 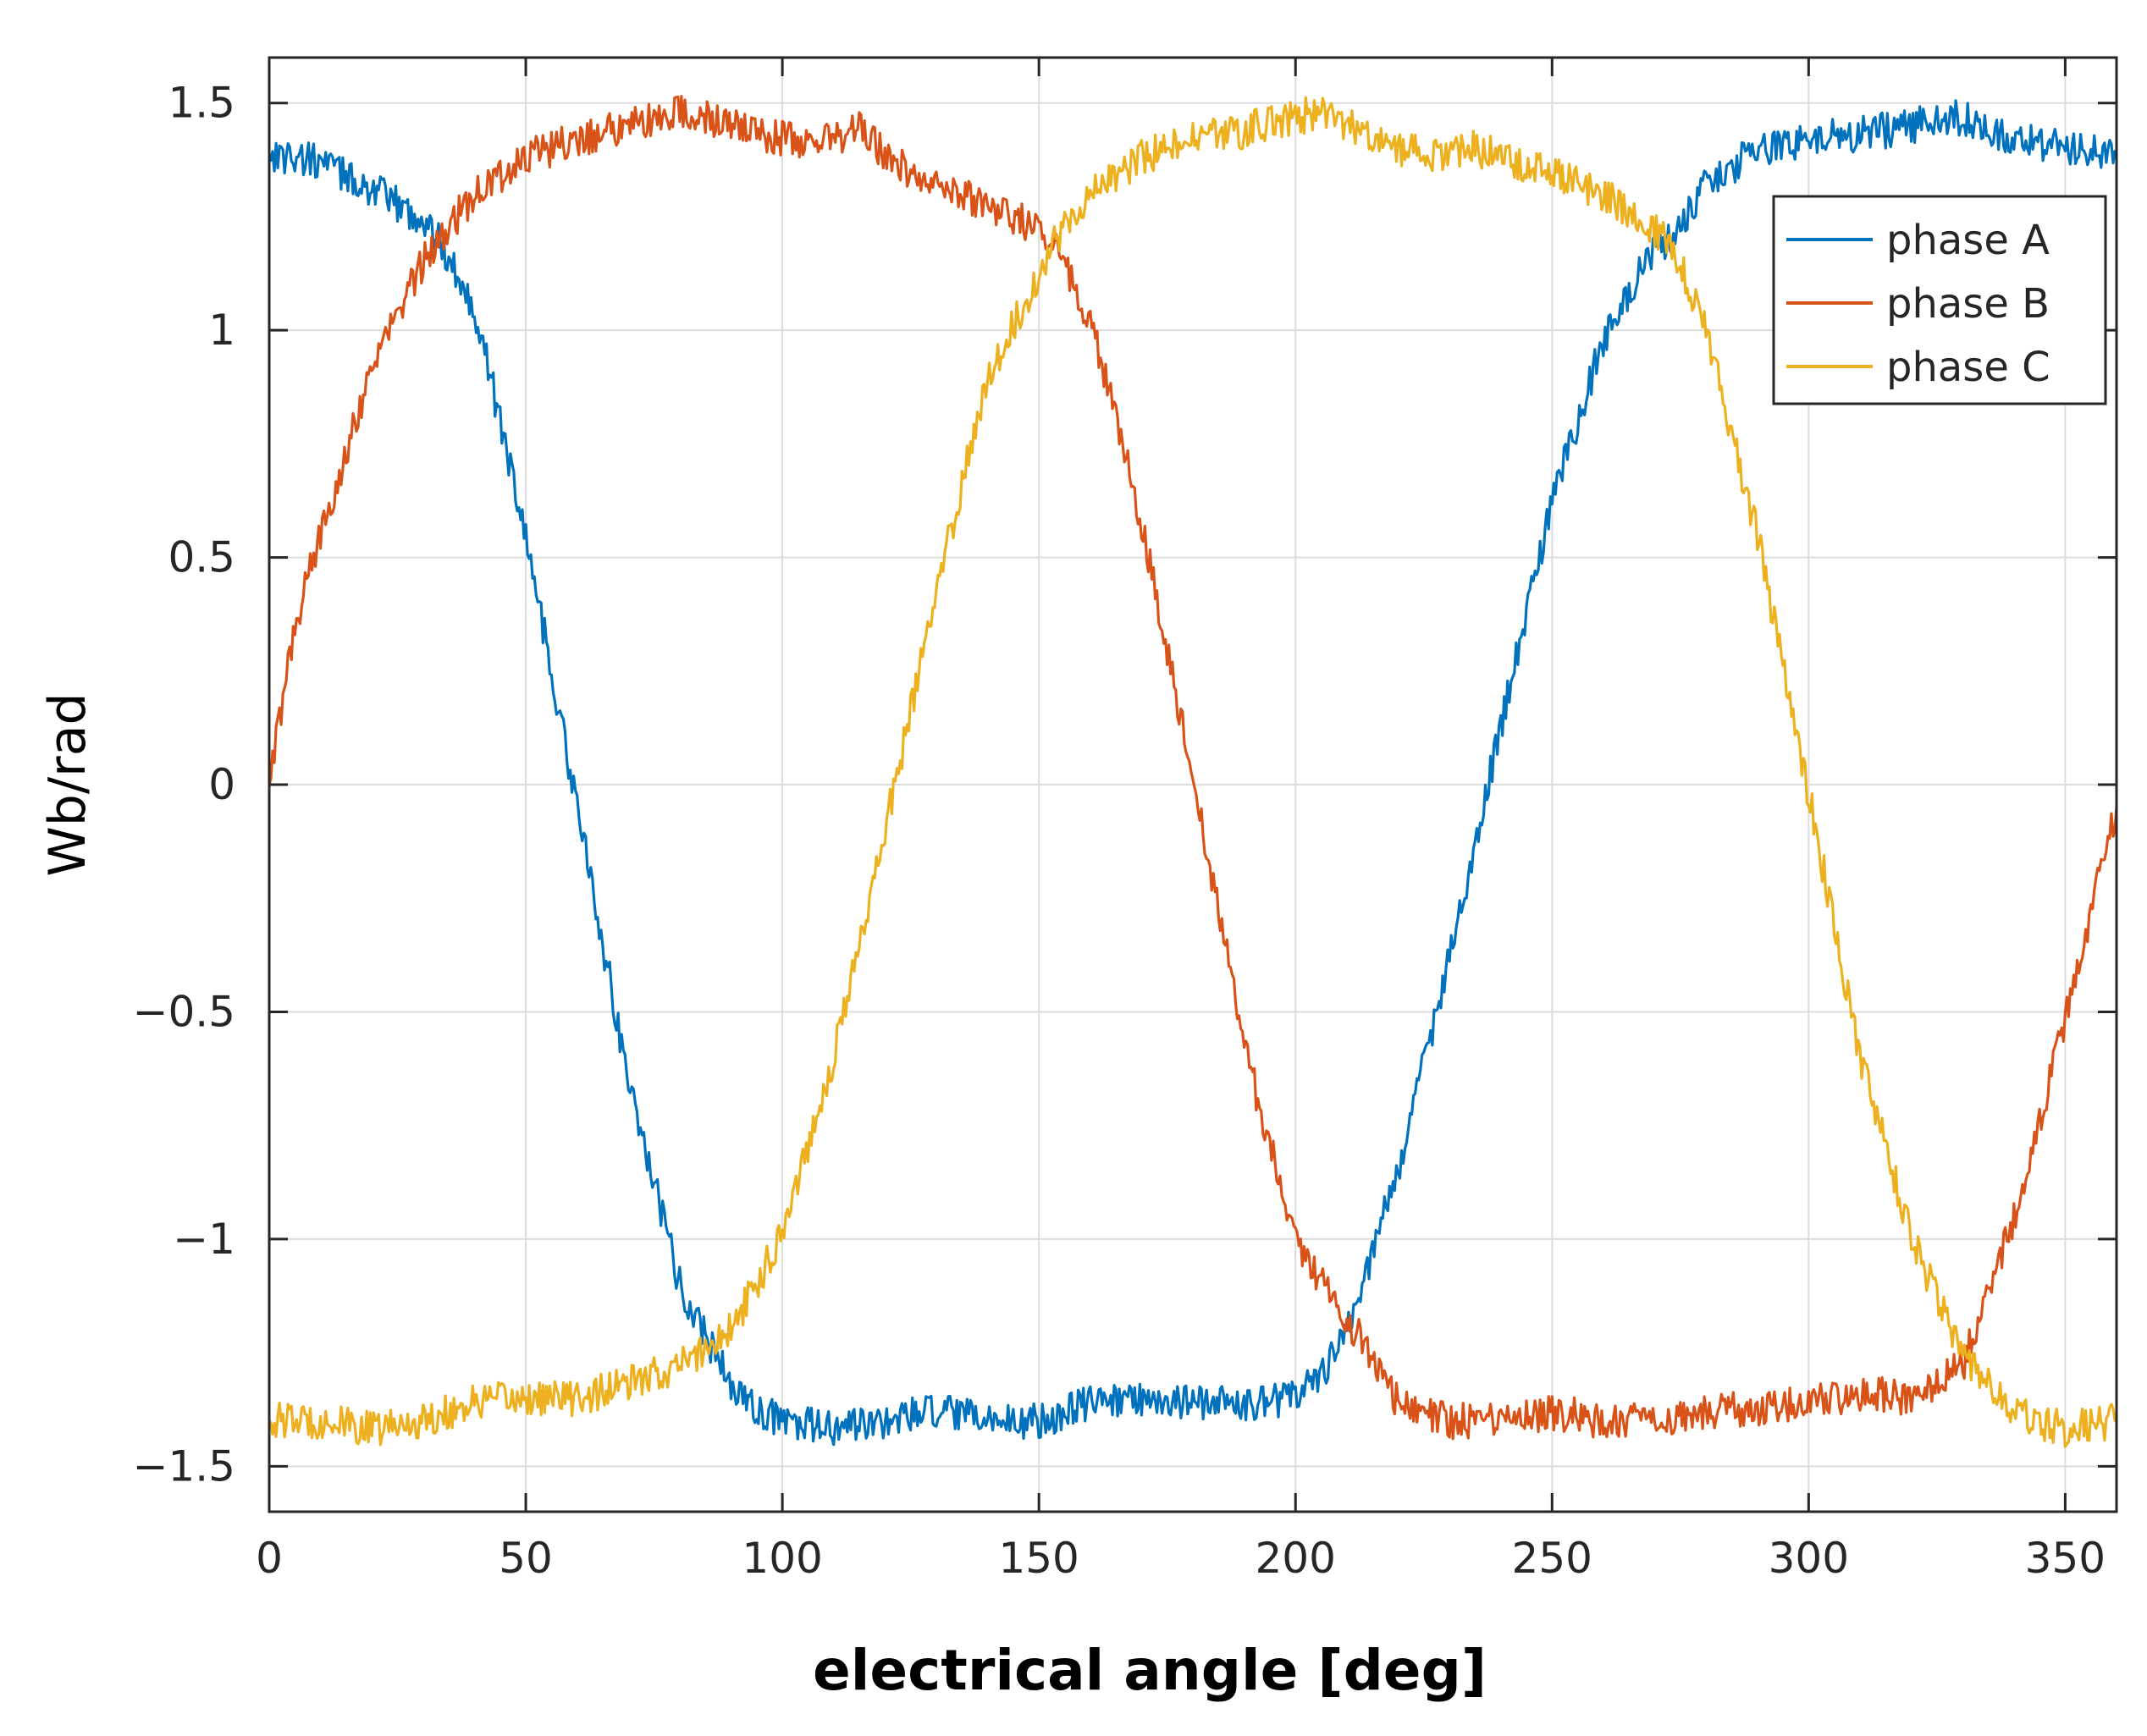 I want to click on y-tick-label: 0, so click(x=221, y=784).